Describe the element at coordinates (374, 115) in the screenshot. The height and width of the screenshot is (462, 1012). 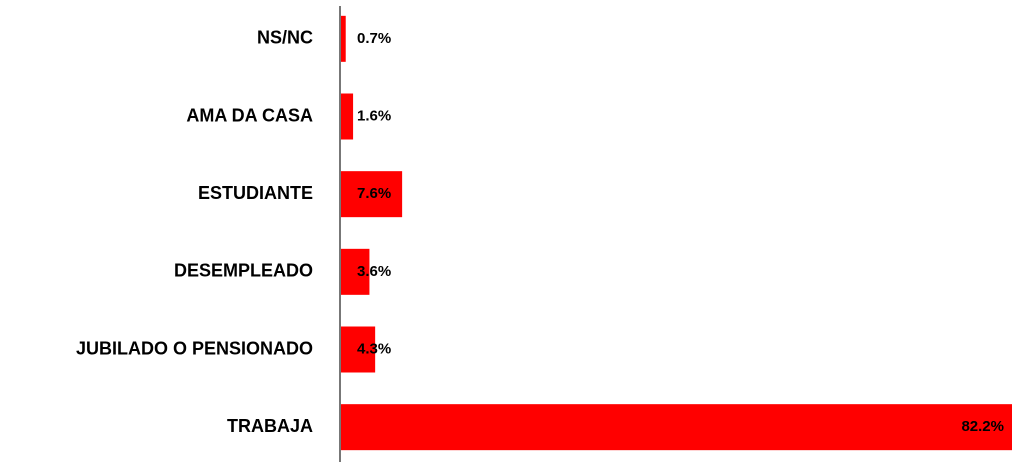
I see `value-label: 1.6%` at that location.